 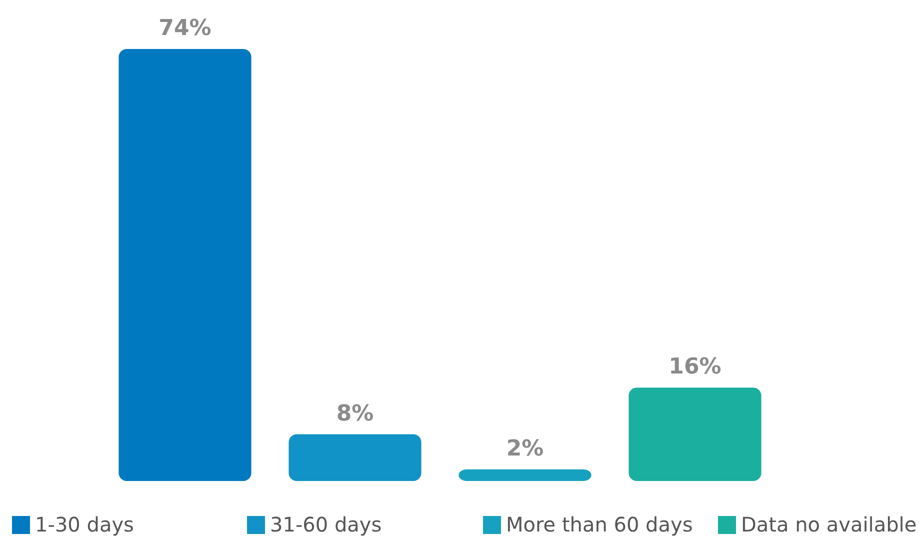 What do you see at coordinates (695, 367) in the screenshot?
I see `data-label: 16%` at bounding box center [695, 367].